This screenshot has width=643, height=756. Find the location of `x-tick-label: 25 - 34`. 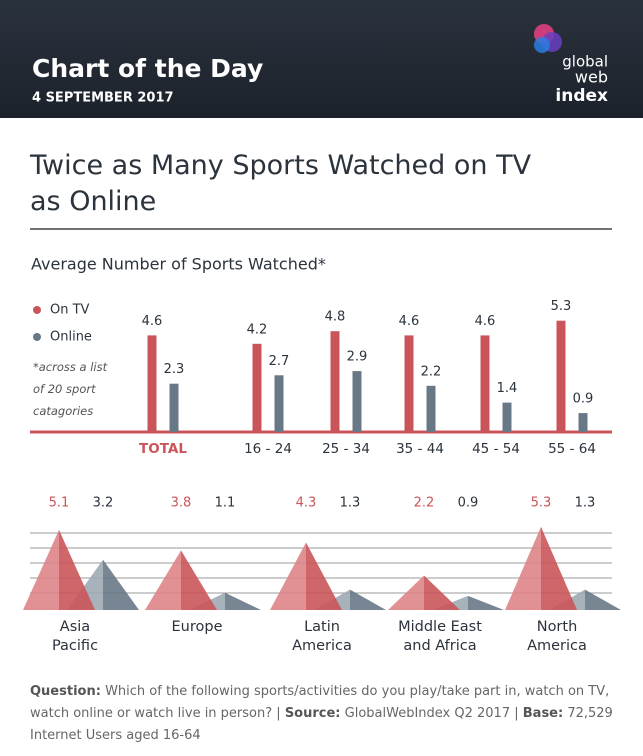

x-tick-label: 25 - 34 is located at coordinates (346, 449).